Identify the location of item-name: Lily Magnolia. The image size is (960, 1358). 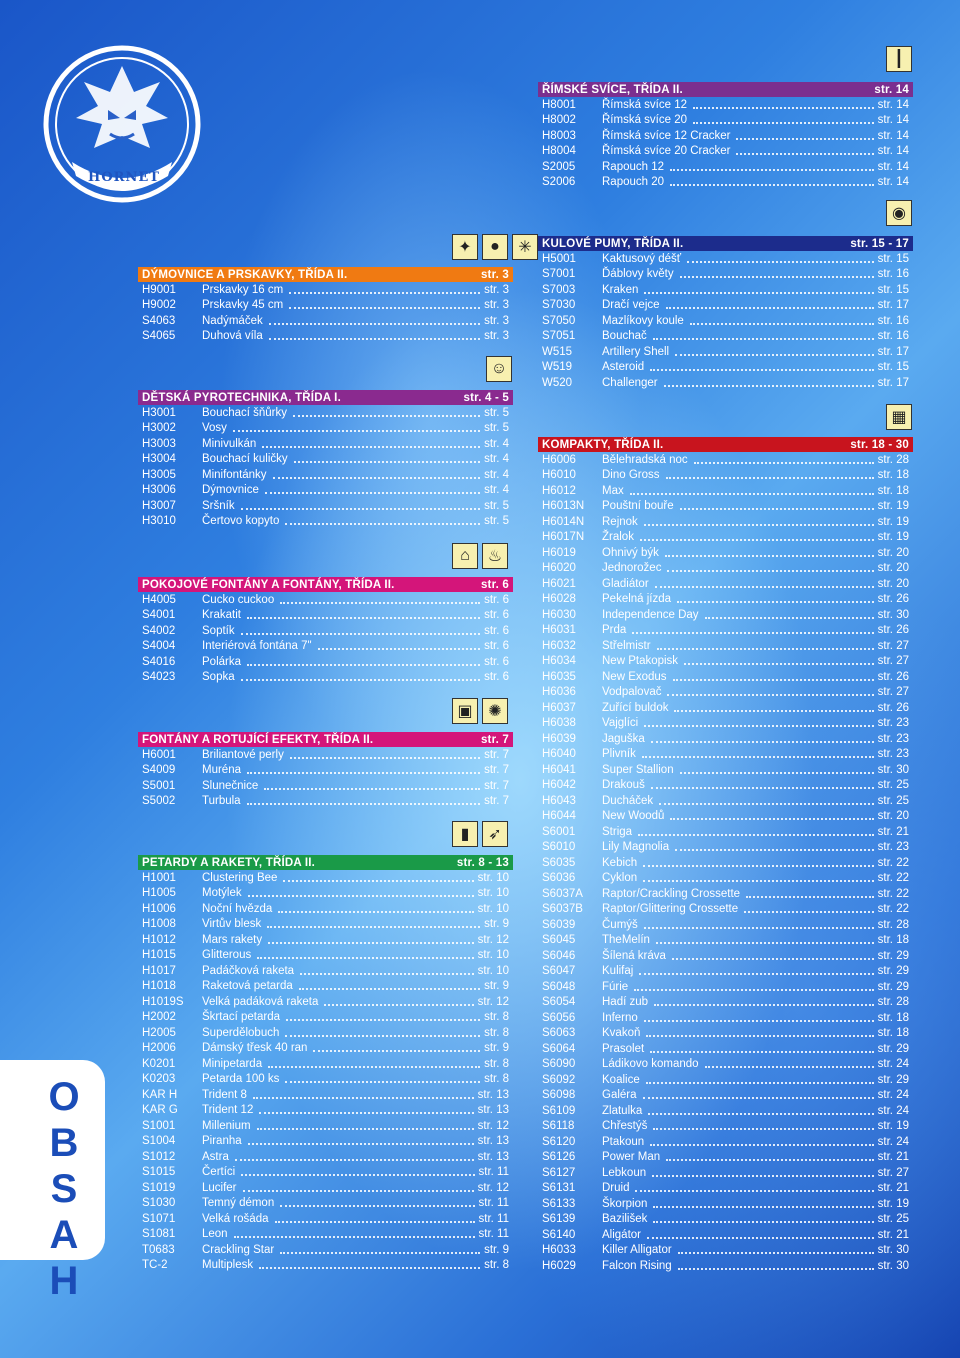
(636, 847).